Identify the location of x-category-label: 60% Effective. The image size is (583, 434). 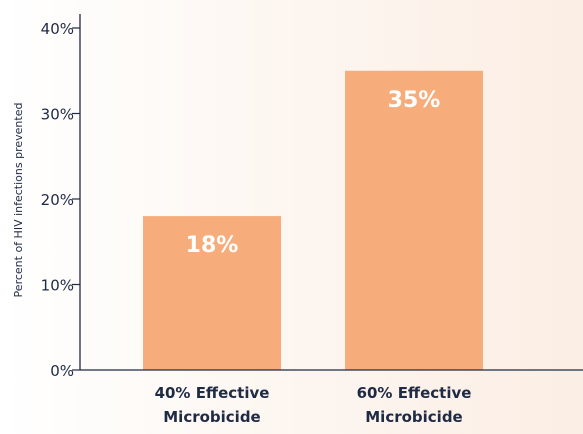
(414, 393).